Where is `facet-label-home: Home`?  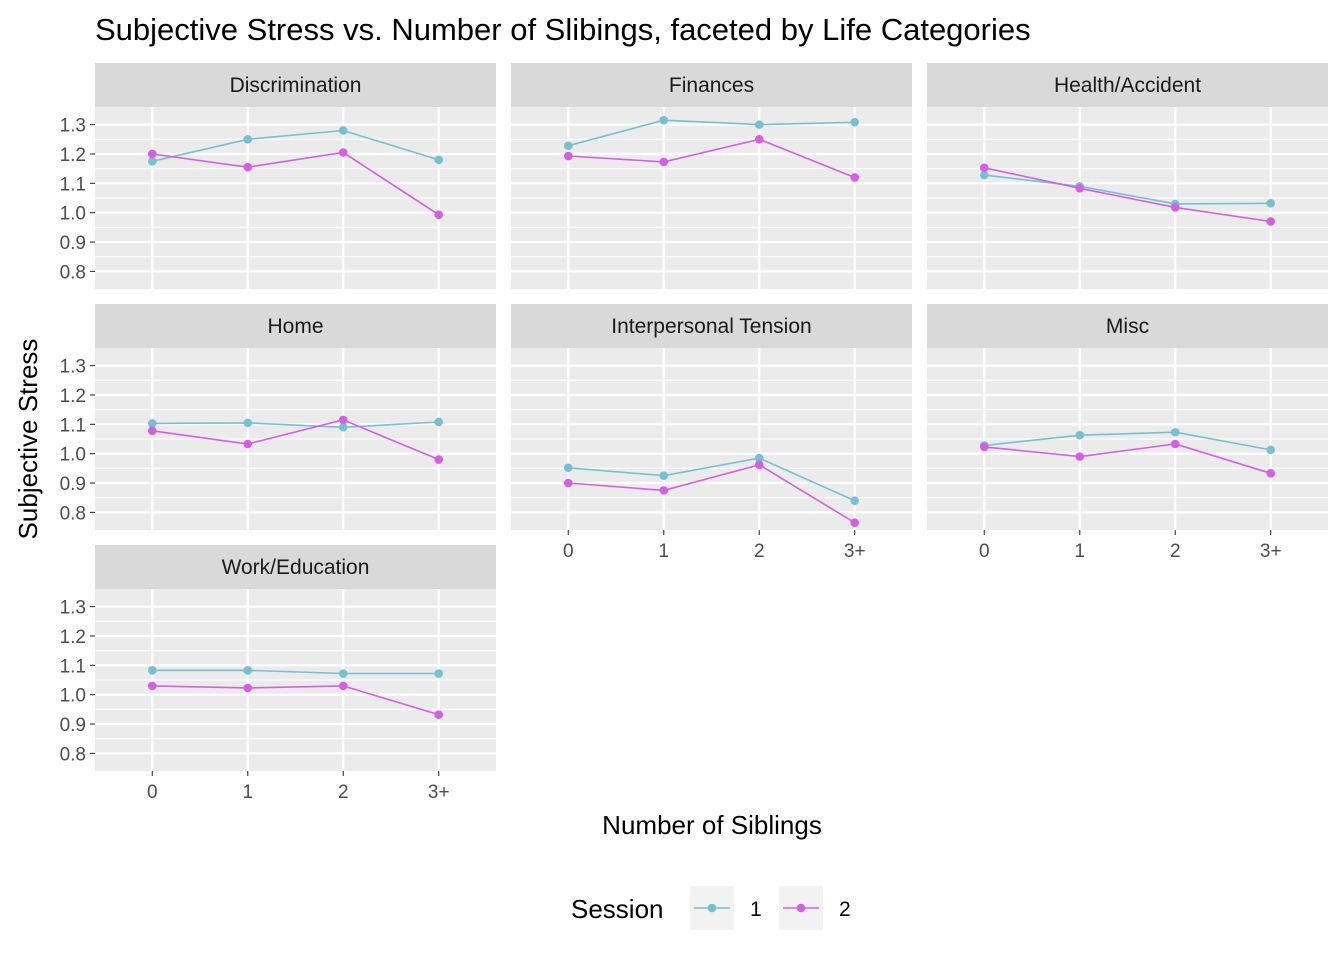 facet-label-home: Home is located at coordinates (295, 326).